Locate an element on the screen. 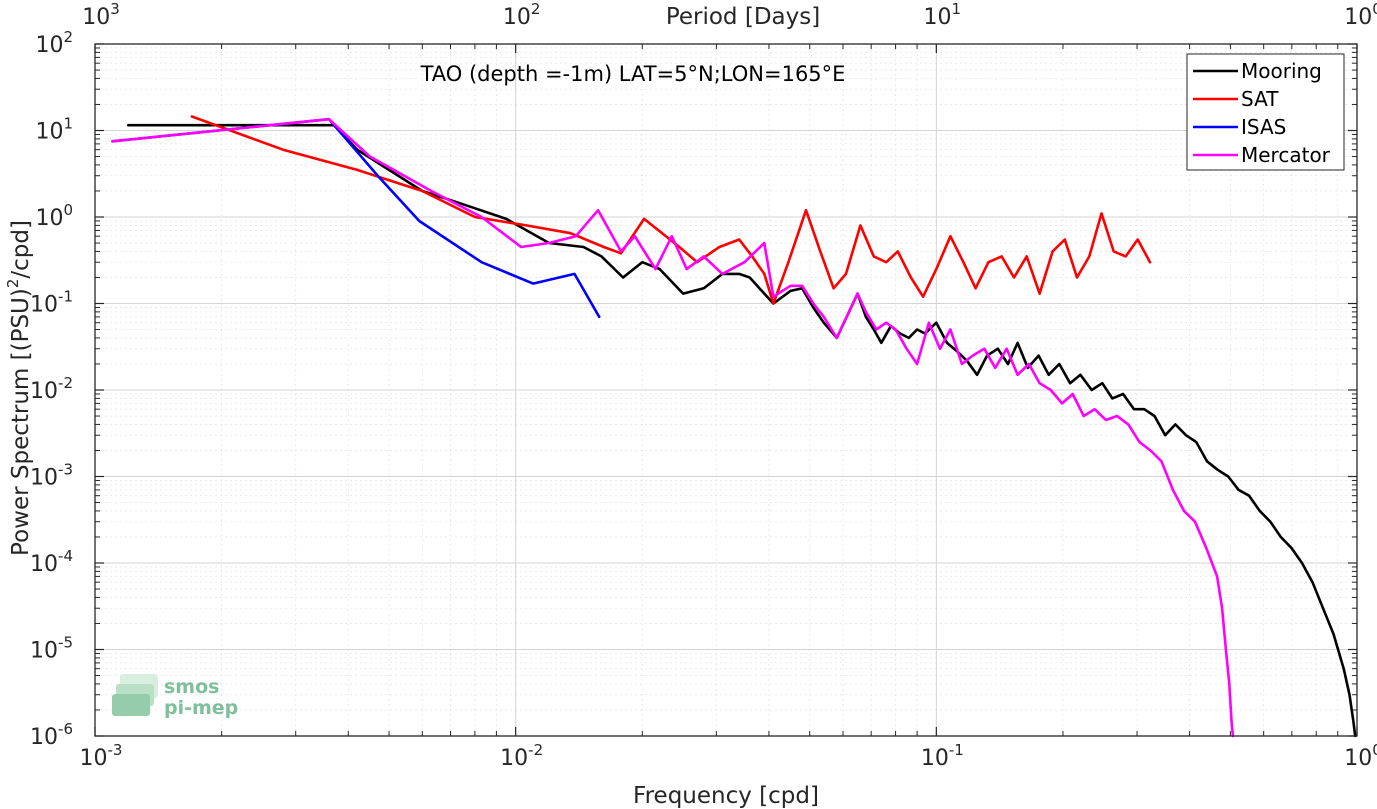  top-tick-label: 10³ is located at coordinates (101, 15).